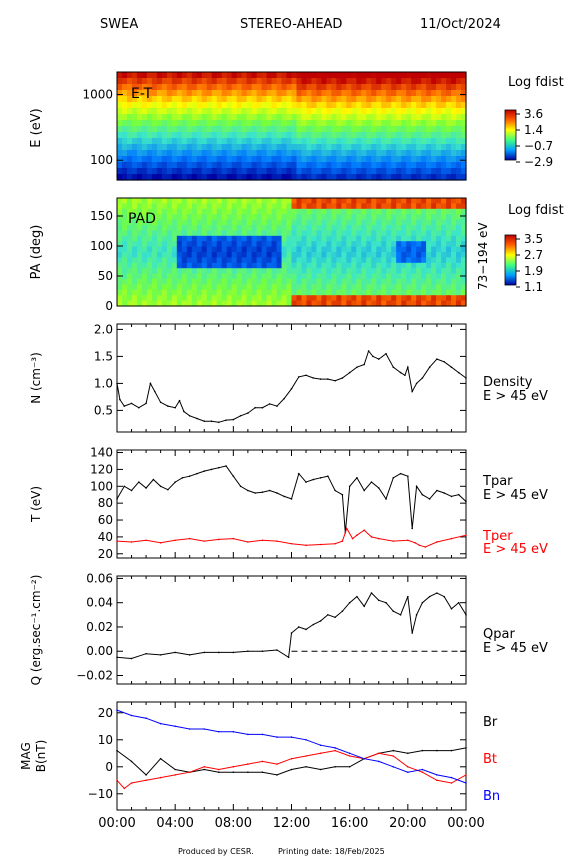 The width and height of the screenshot is (584, 864). I want to click on time-axis: 00:00 04:00 08:00 12:00 16:00 20:00 00:00, so click(291, 823).